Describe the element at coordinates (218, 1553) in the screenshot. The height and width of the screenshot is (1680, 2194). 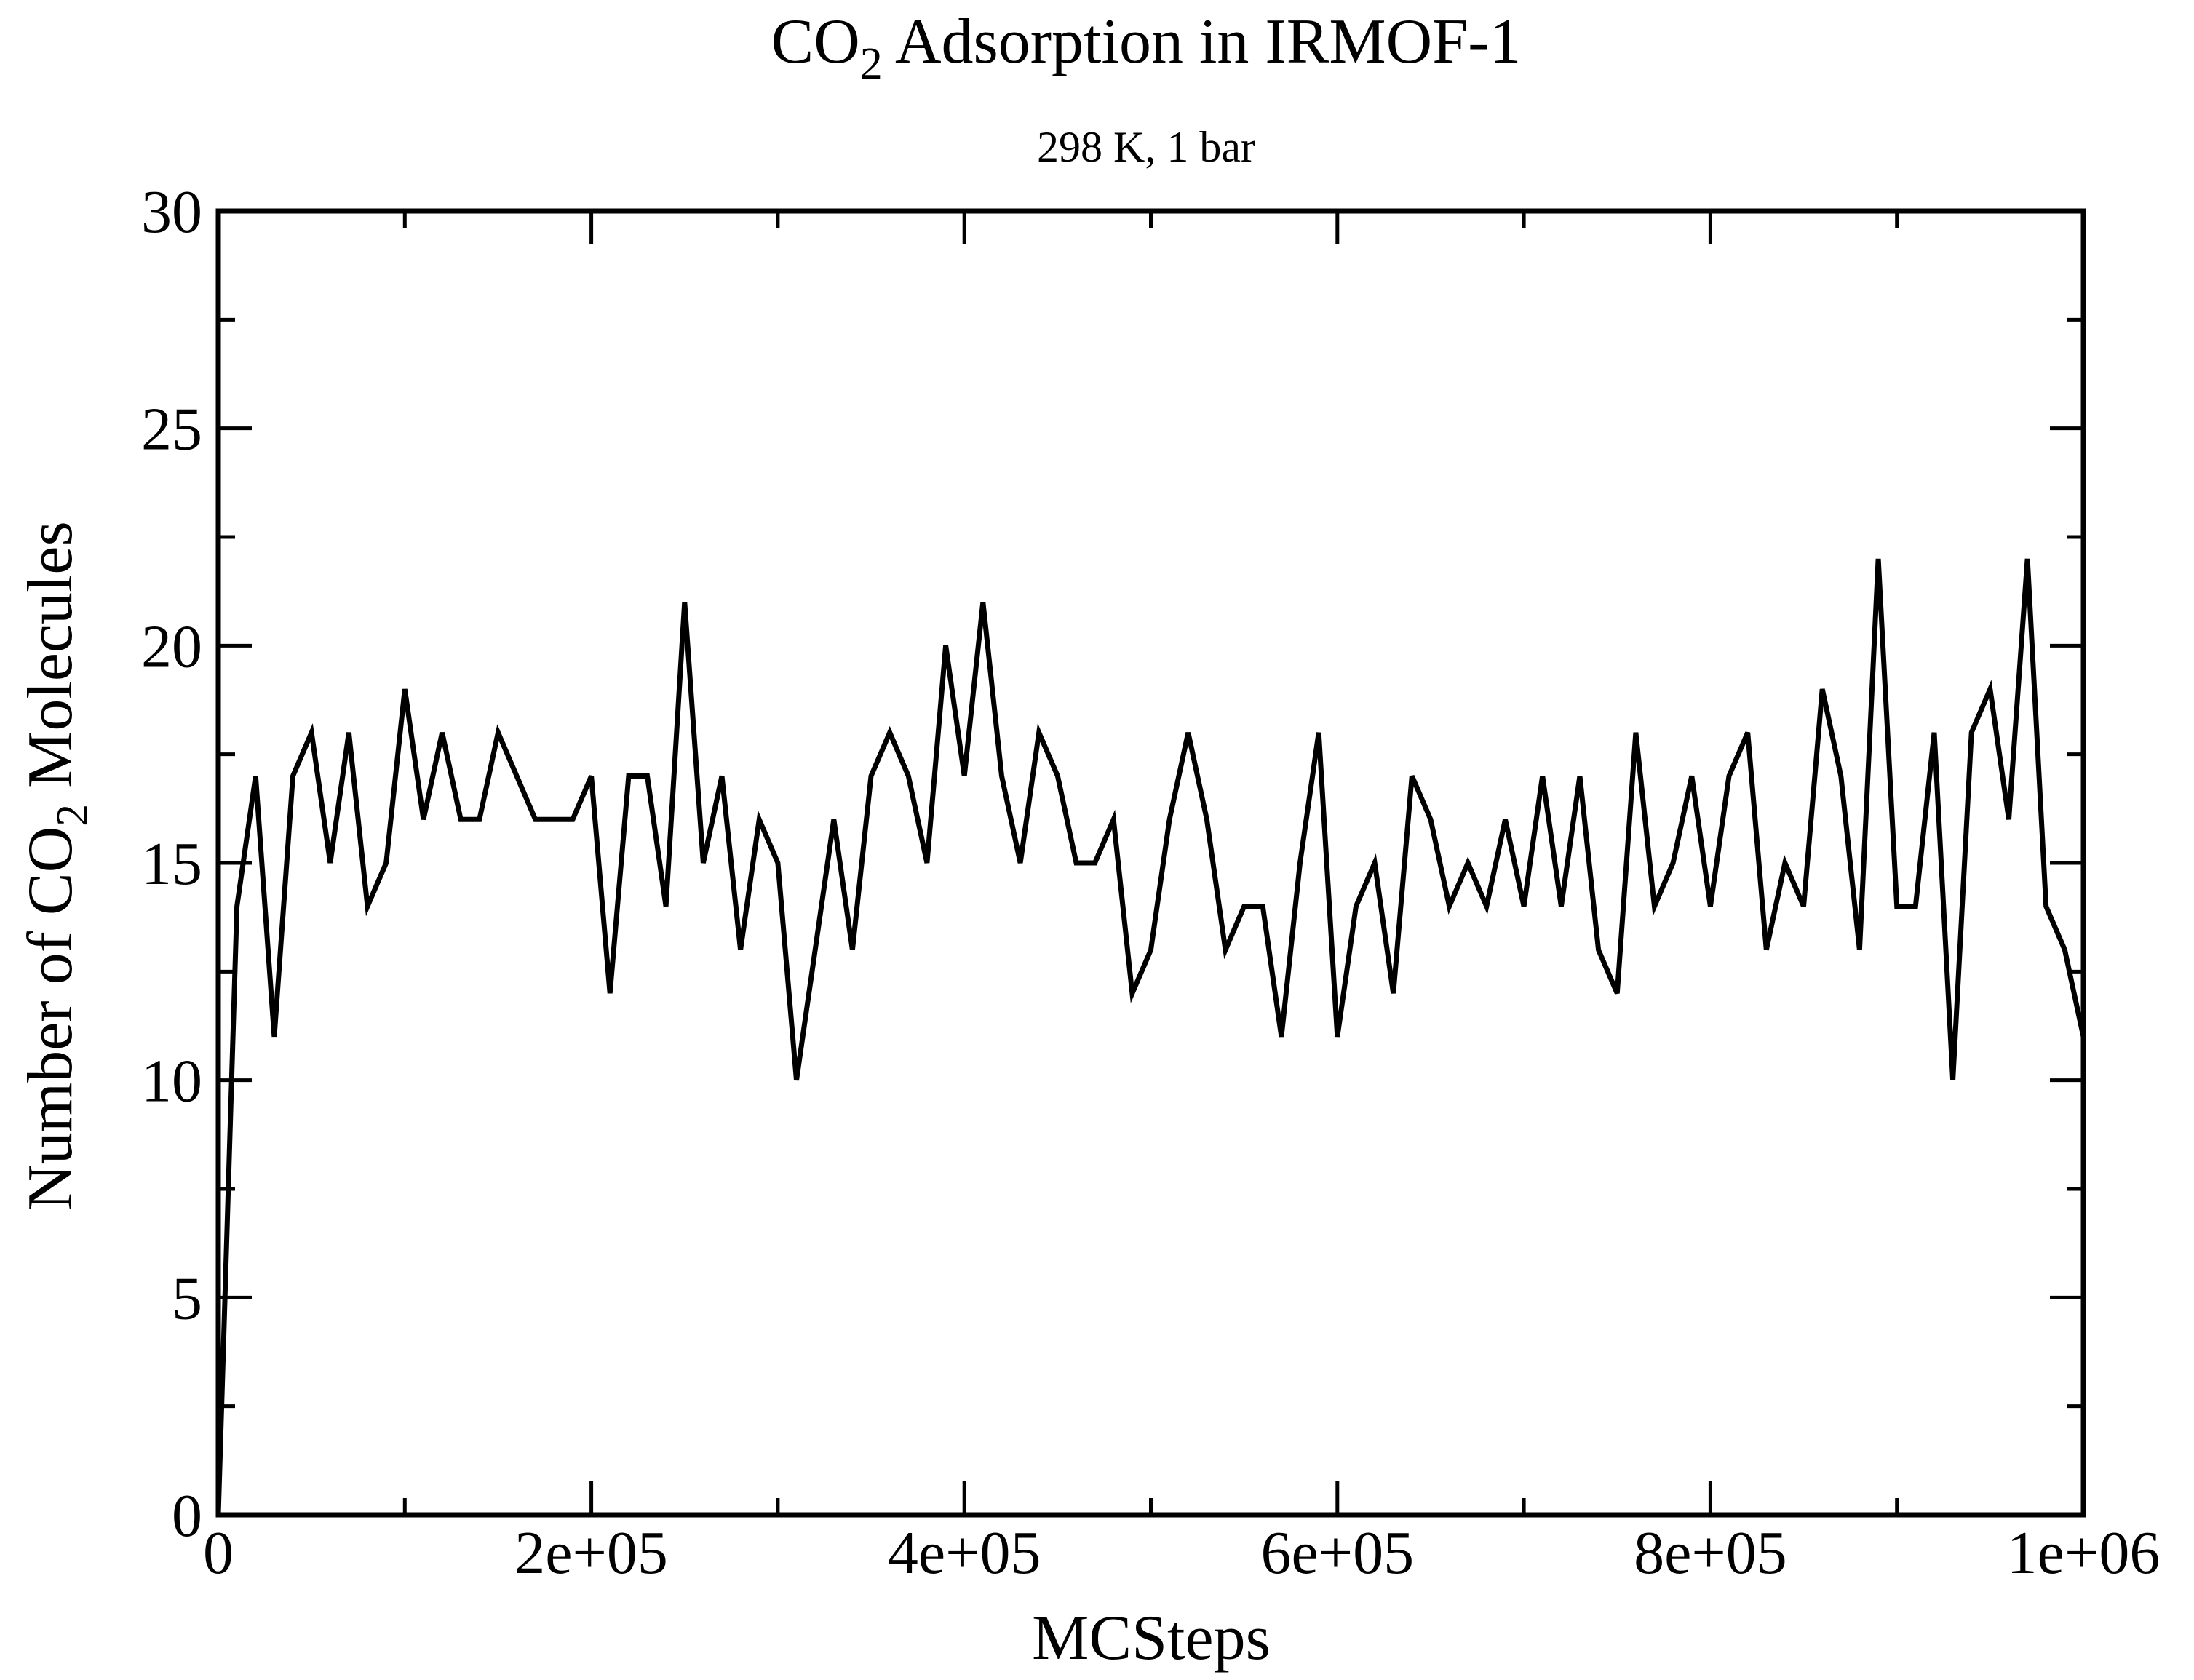
I see `x-tick-label: 0` at that location.